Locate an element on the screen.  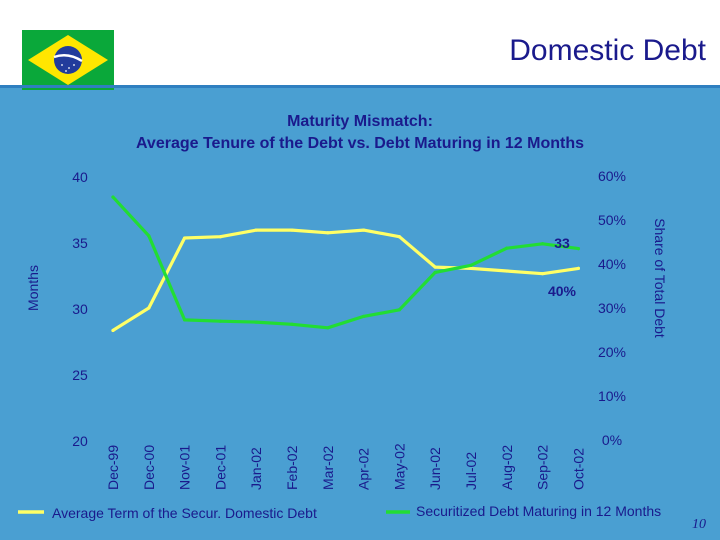
x-tick-label: Sep-02 is located at coordinates (543, 467).